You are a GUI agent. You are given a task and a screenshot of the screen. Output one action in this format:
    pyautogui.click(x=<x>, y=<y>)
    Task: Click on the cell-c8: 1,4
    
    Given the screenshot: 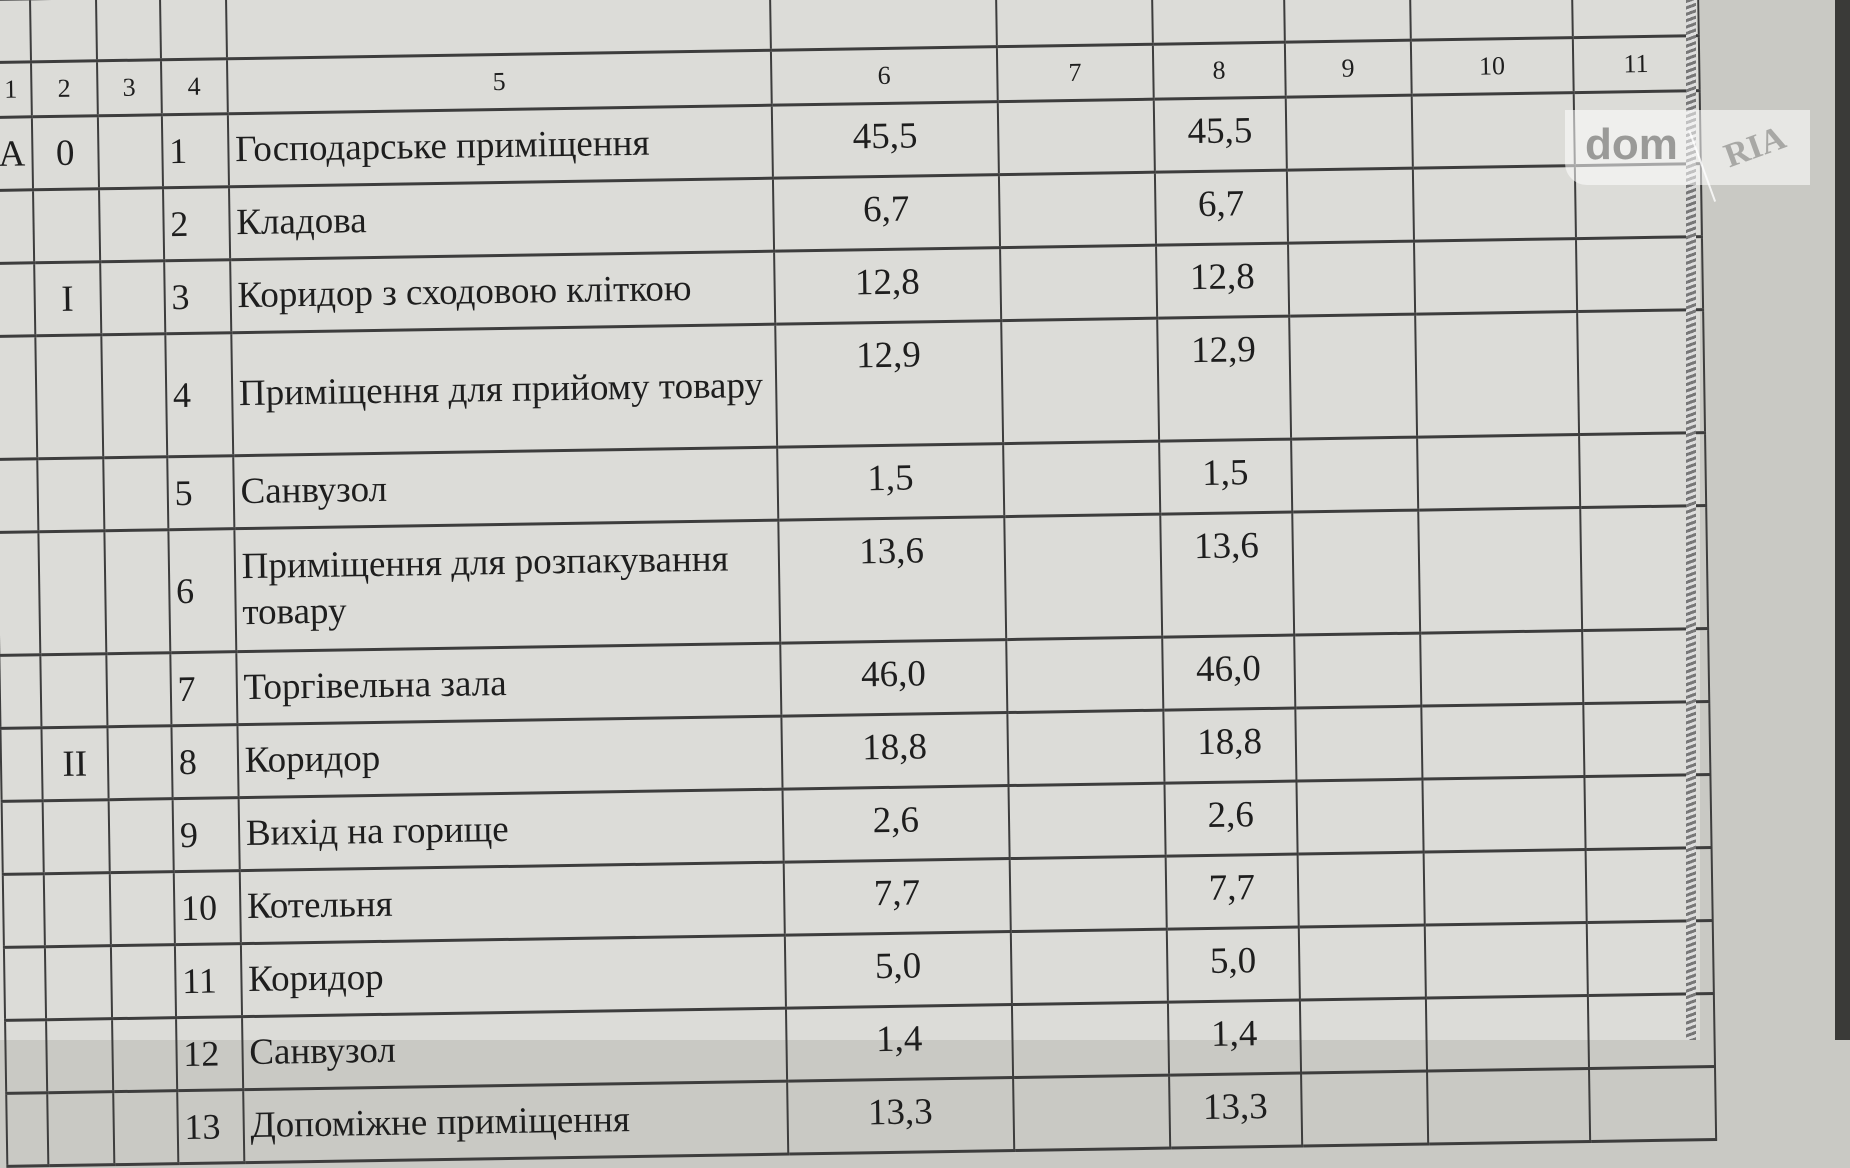 What is the action you would take?
    pyautogui.click(x=1234, y=1038)
    